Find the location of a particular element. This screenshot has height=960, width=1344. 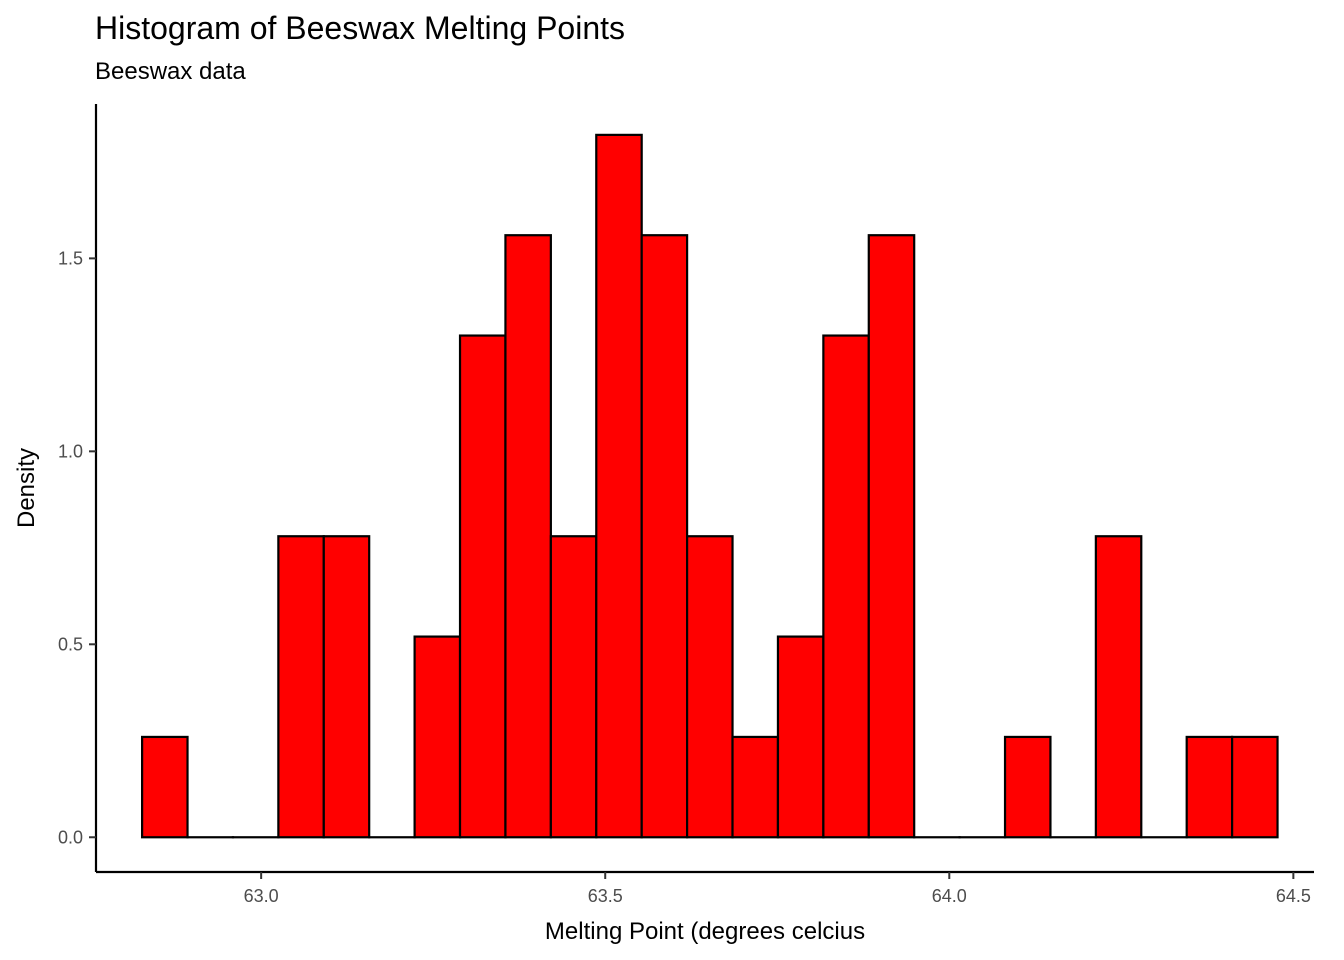

x-tick-label: 63.5 is located at coordinates (605, 896).